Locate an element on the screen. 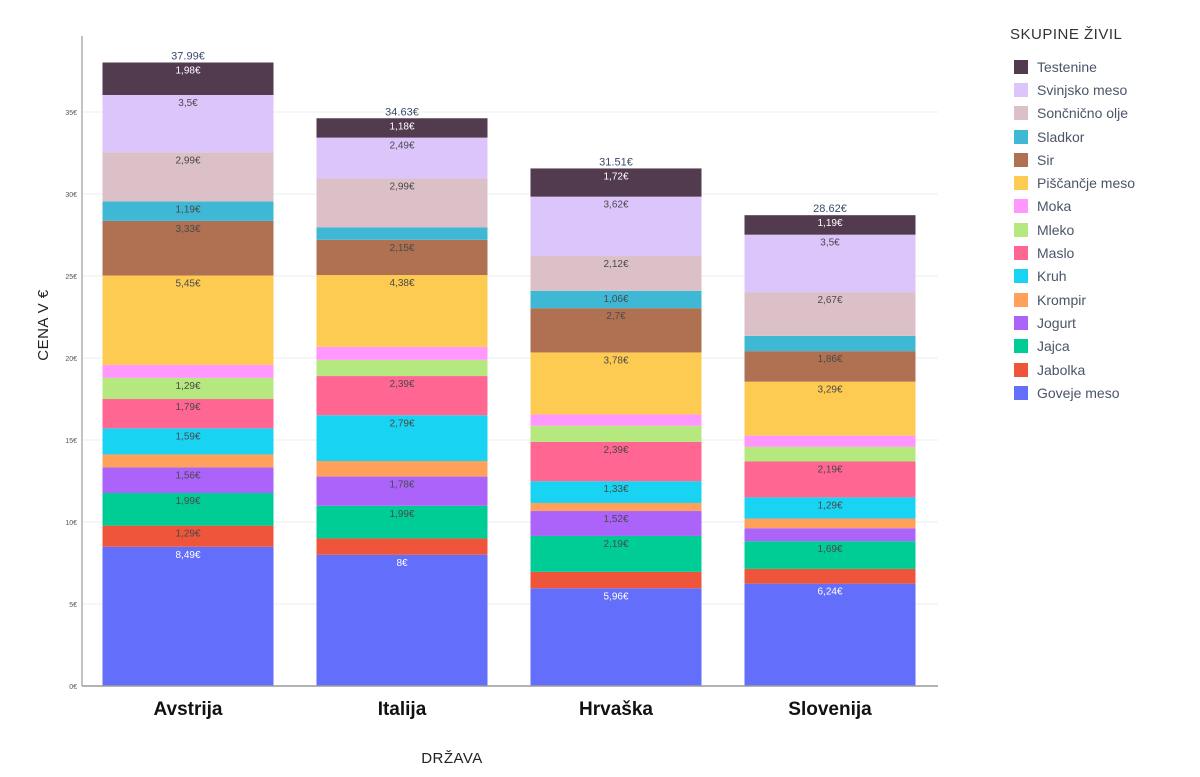 The height and width of the screenshot is (777, 1200). legend-item: Sončnično olje is located at coordinates (1072, 113).